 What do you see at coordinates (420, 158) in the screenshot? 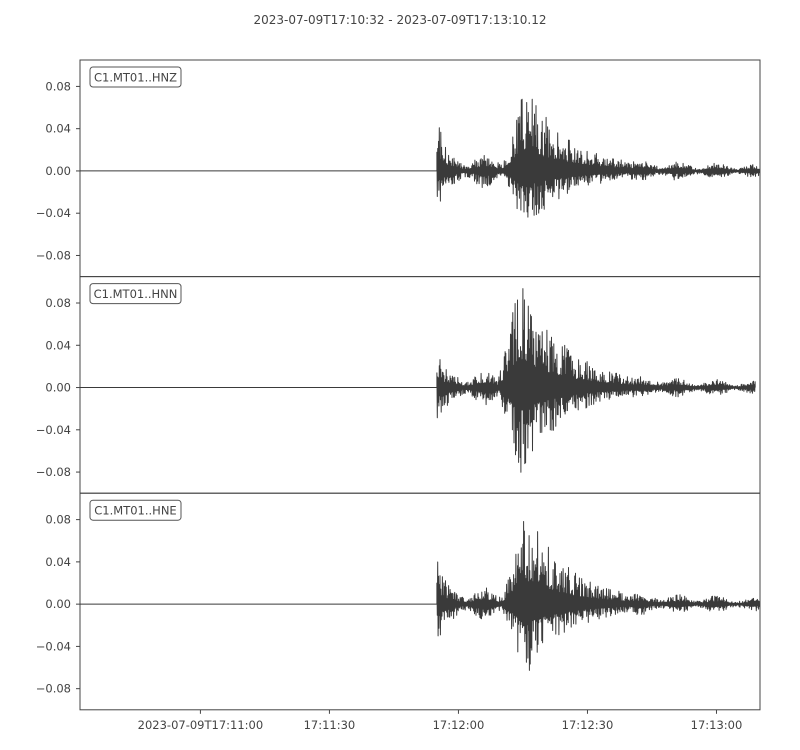
I see `waveform-trace` at bounding box center [420, 158].